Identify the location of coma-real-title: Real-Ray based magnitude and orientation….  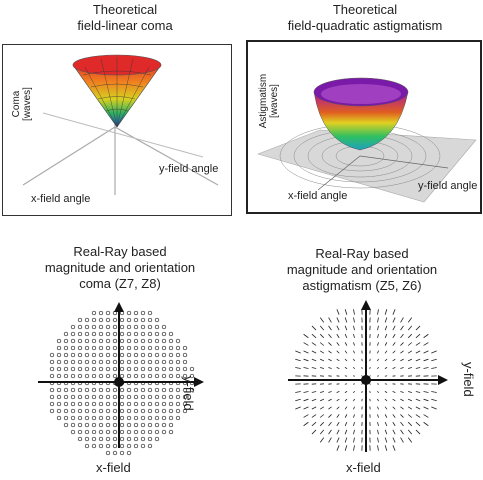
(120, 268).